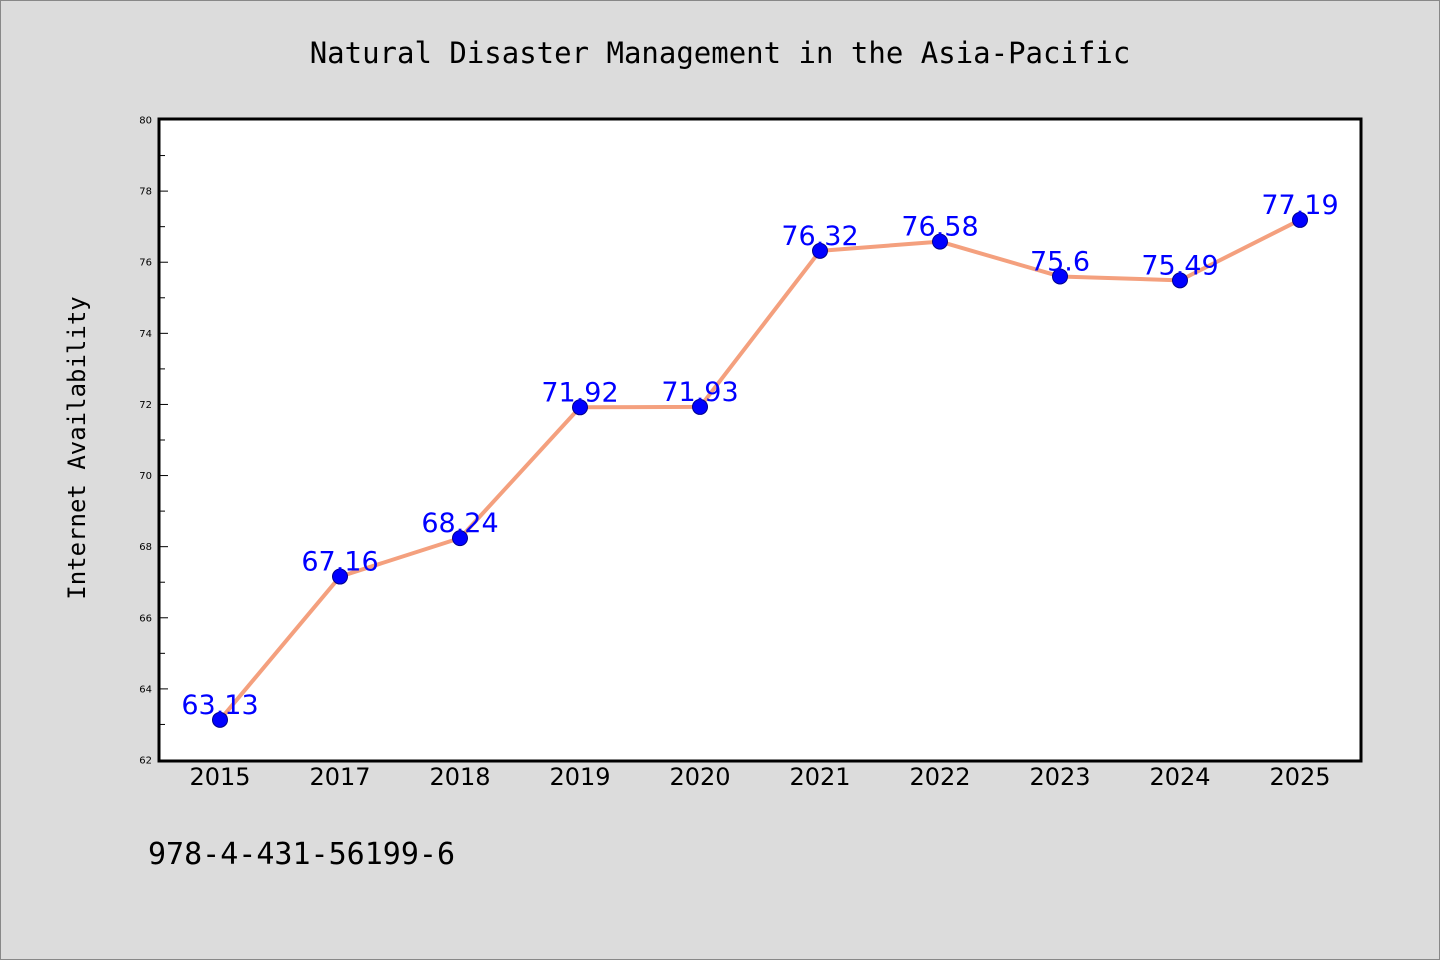 Image resolution: width=1440 pixels, height=960 pixels. What do you see at coordinates (145, 121) in the screenshot?
I see `y-tick-label: 80` at bounding box center [145, 121].